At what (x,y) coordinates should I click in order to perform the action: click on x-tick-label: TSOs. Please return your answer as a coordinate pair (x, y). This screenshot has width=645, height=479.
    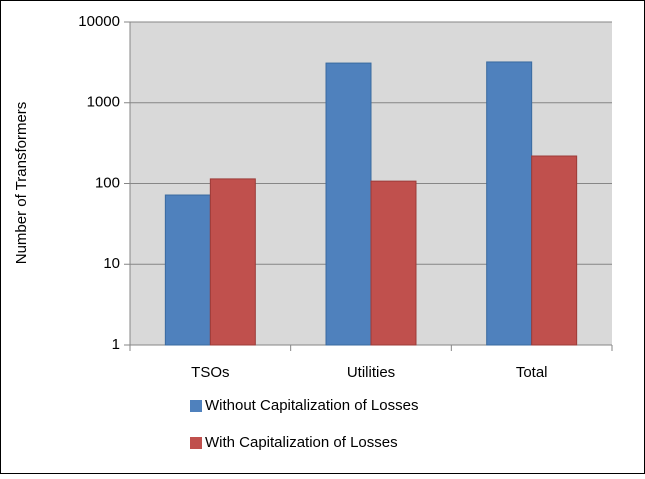
    Looking at the image, I should click on (210, 372).